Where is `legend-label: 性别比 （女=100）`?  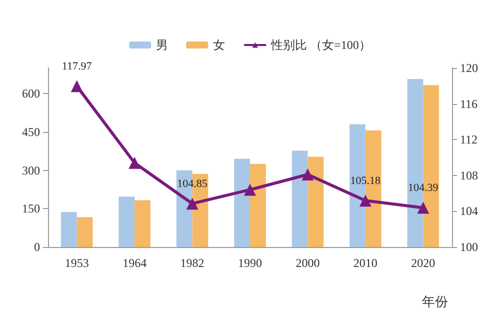 legend-label: 性别比 （女=100） is located at coordinates (320, 45).